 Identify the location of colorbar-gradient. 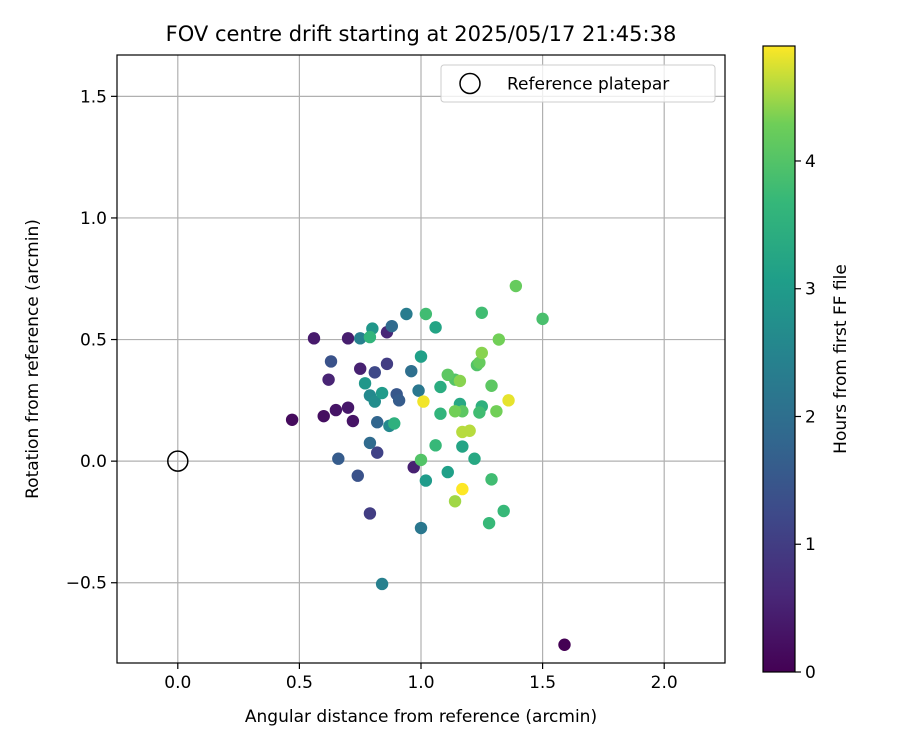
(779, 359).